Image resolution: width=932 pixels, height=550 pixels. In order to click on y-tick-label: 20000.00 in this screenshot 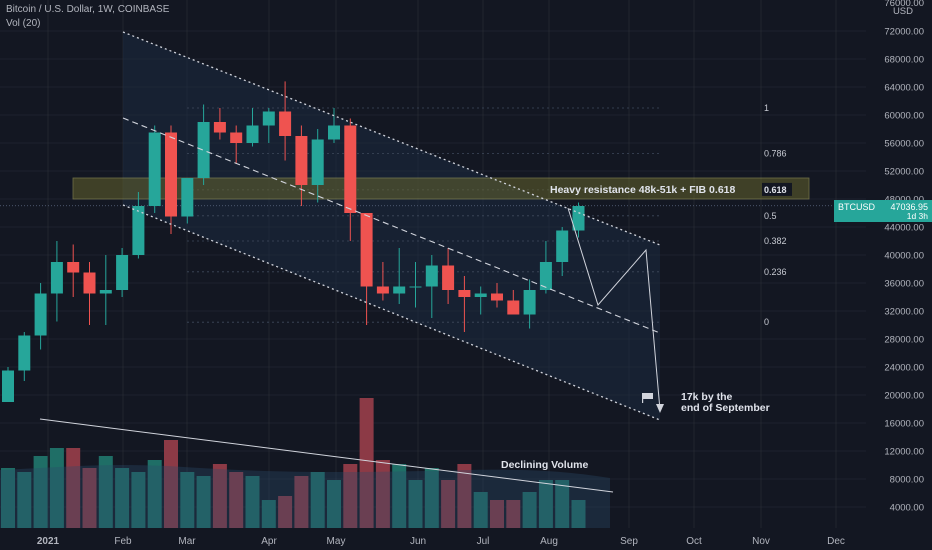, I will do `click(904, 396)`.